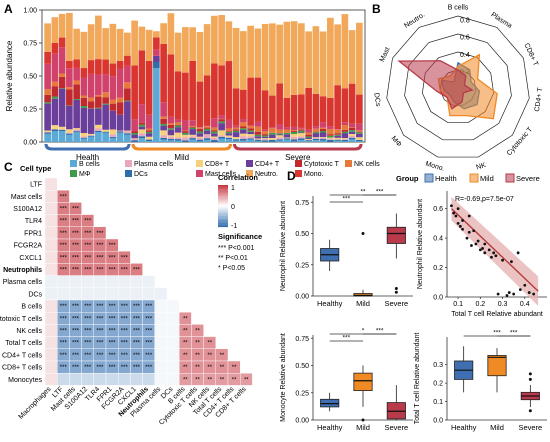  I want to click on panel-label-b: B, so click(376, 9).